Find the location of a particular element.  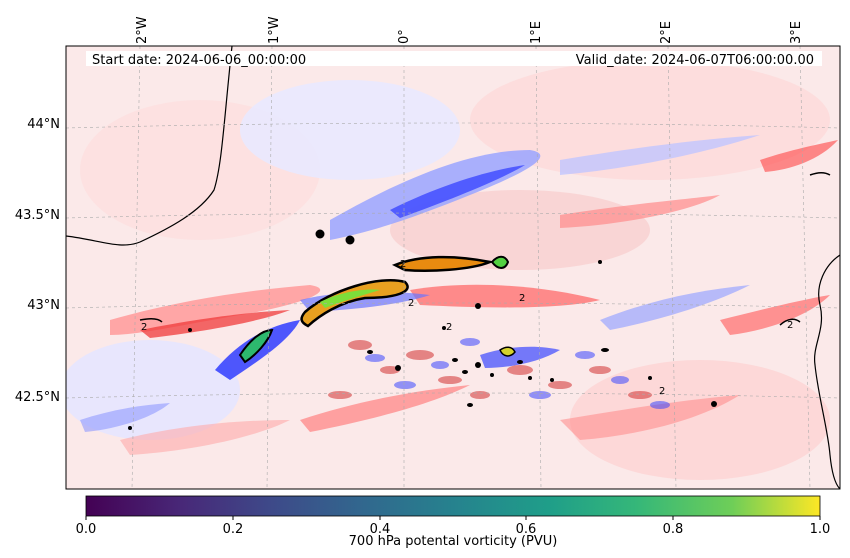

colorbar-tick-label: 0.8 is located at coordinates (673, 529).